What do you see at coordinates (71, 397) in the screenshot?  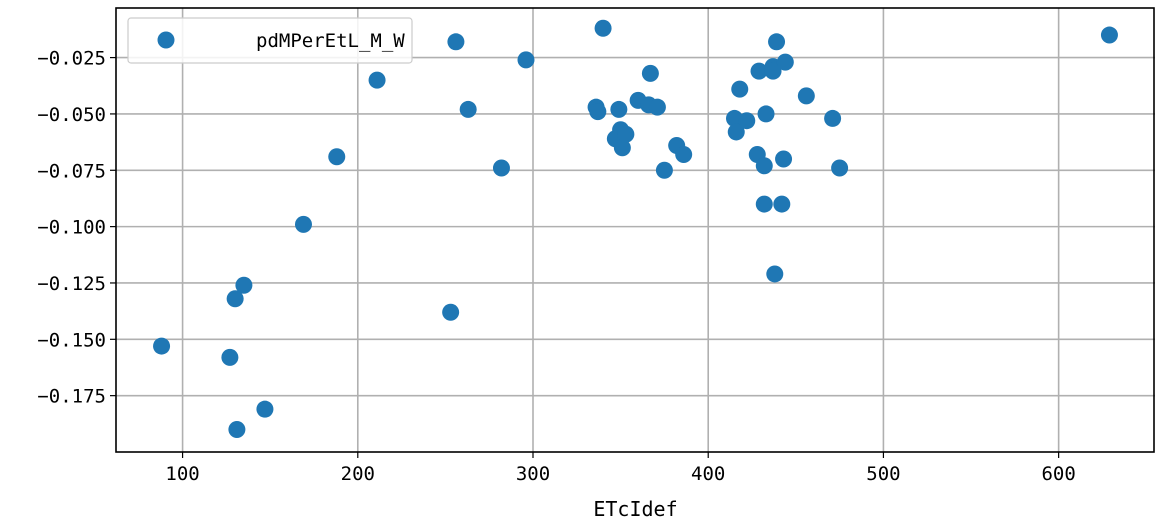 I see `y-tick-label: −0.175` at bounding box center [71, 397].